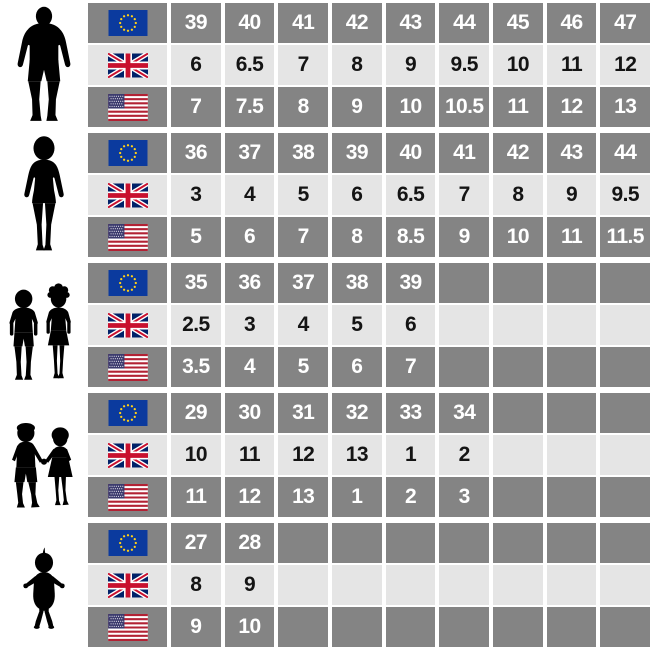  What do you see at coordinates (369, 325) in the screenshot?
I see `kids-uk-row: 2.5 3 4 5 6` at bounding box center [369, 325].